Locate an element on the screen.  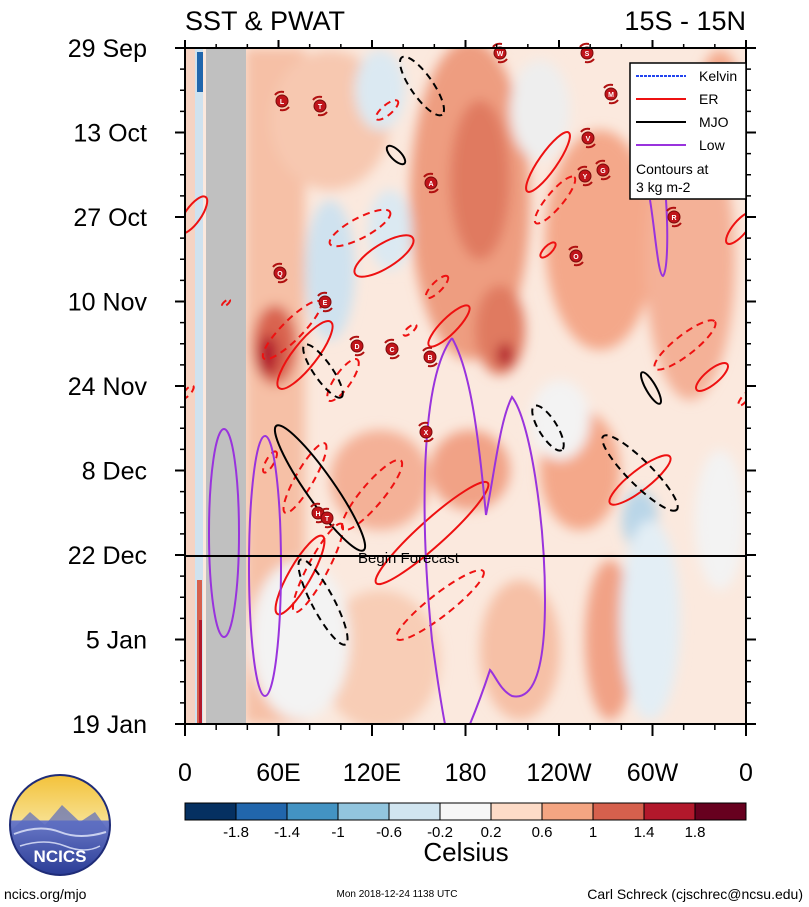
chart-title-left: SST & PWAT is located at coordinates (265, 21).